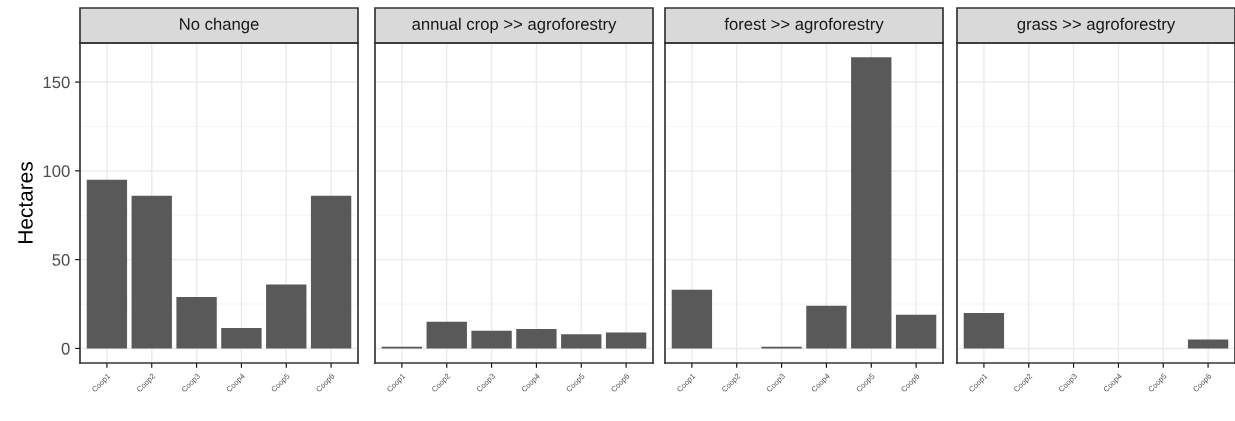 The height and width of the screenshot is (421, 1235). What do you see at coordinates (1096, 25) in the screenshot?
I see `chart-title: grass >> agroforestry` at bounding box center [1096, 25].